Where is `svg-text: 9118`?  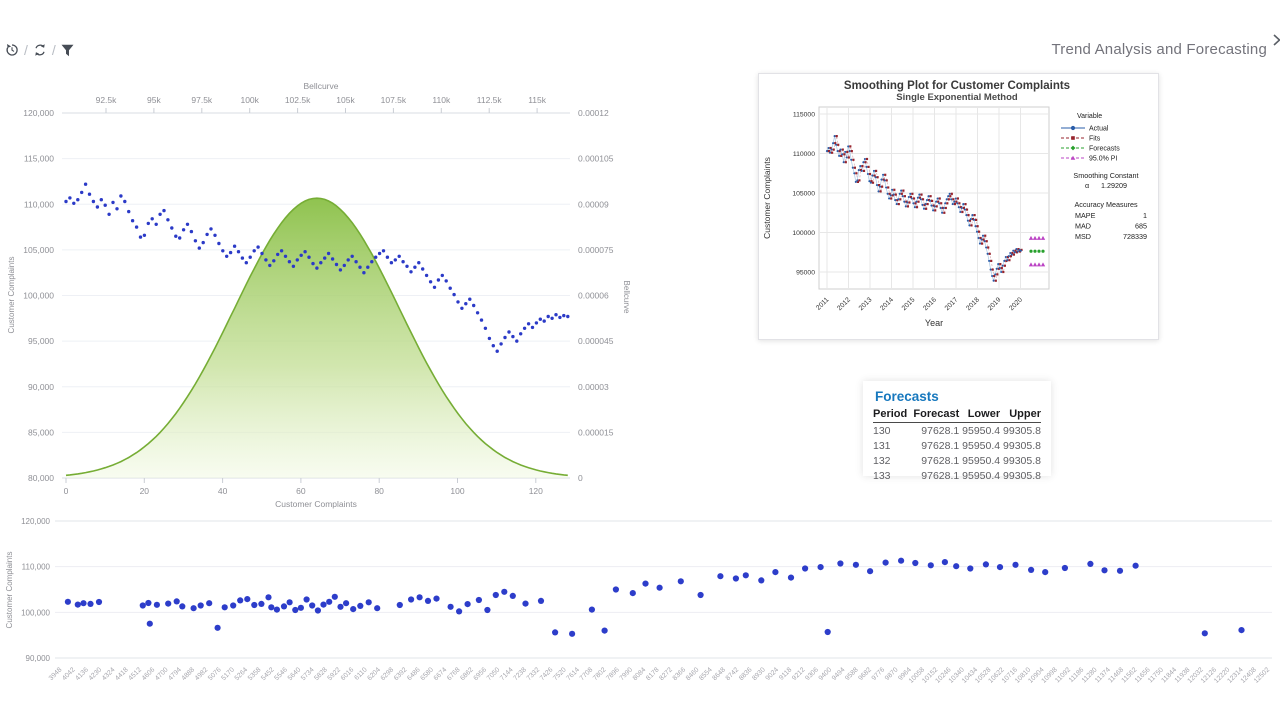 svg-text: 9118 is located at coordinates (785, 673).